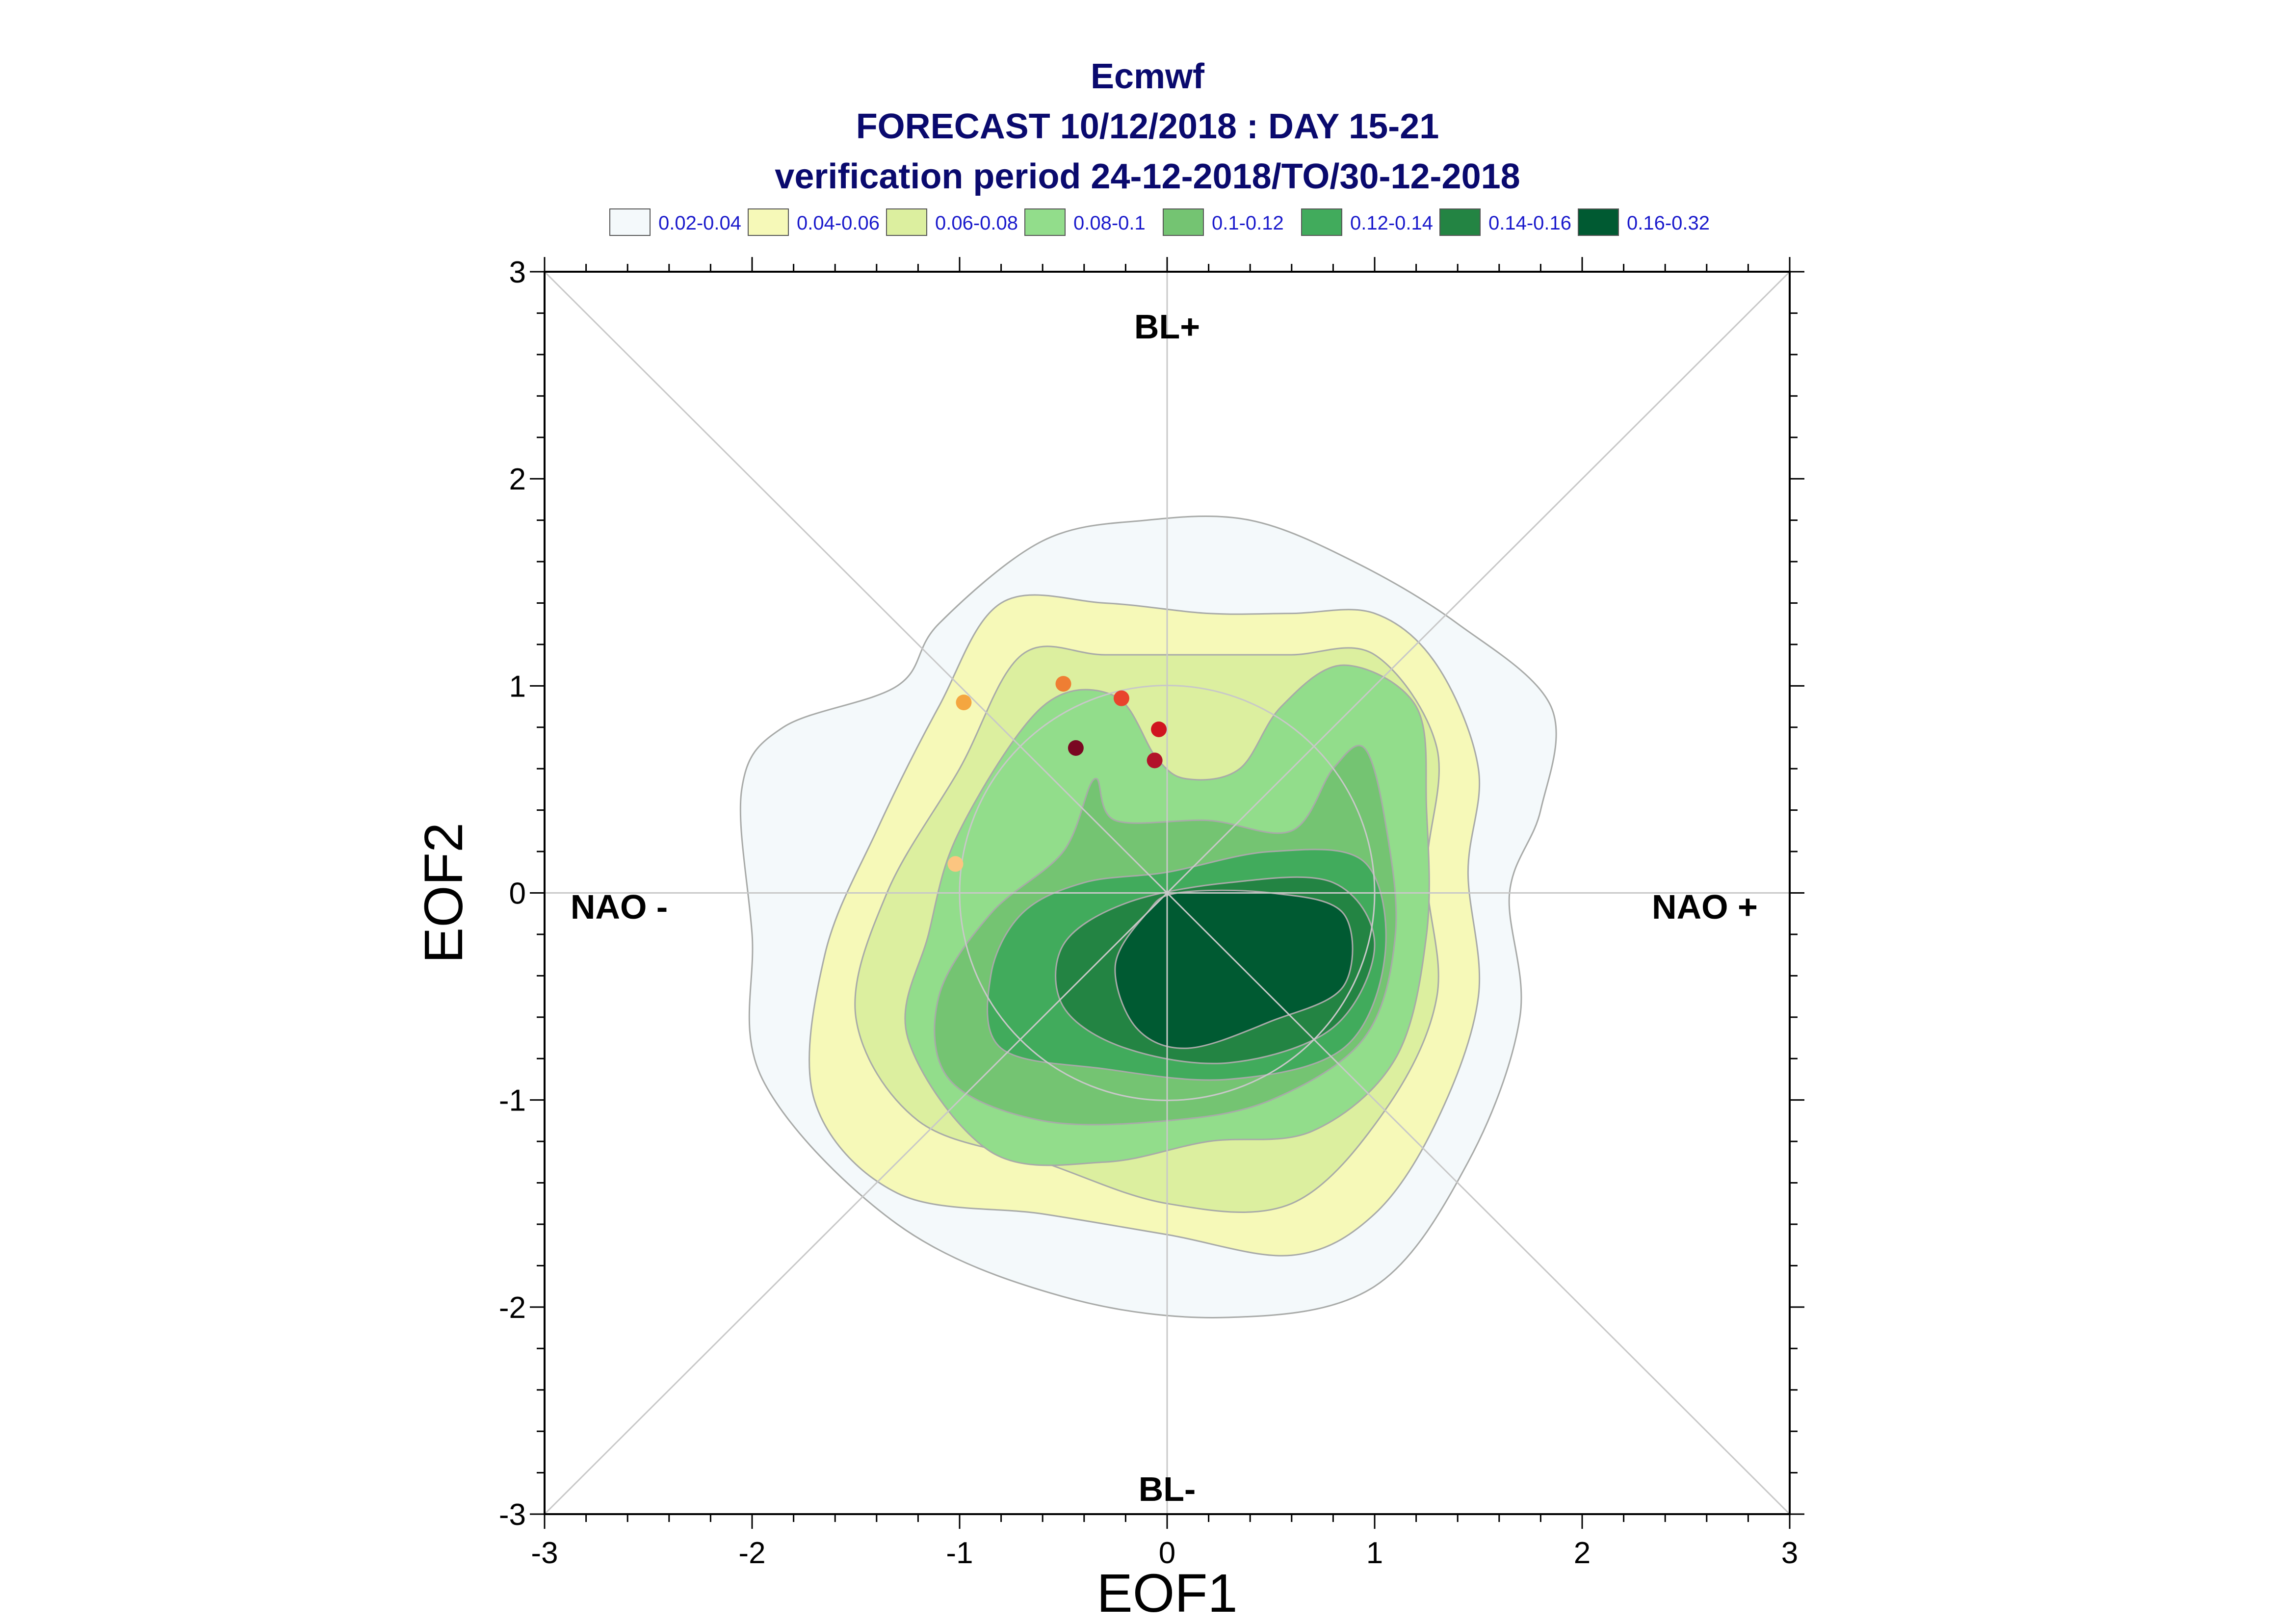 This screenshot has height=1624, width=2295. What do you see at coordinates (1166, 1593) in the screenshot?
I see `x-axis-label: EOF1` at bounding box center [1166, 1593].